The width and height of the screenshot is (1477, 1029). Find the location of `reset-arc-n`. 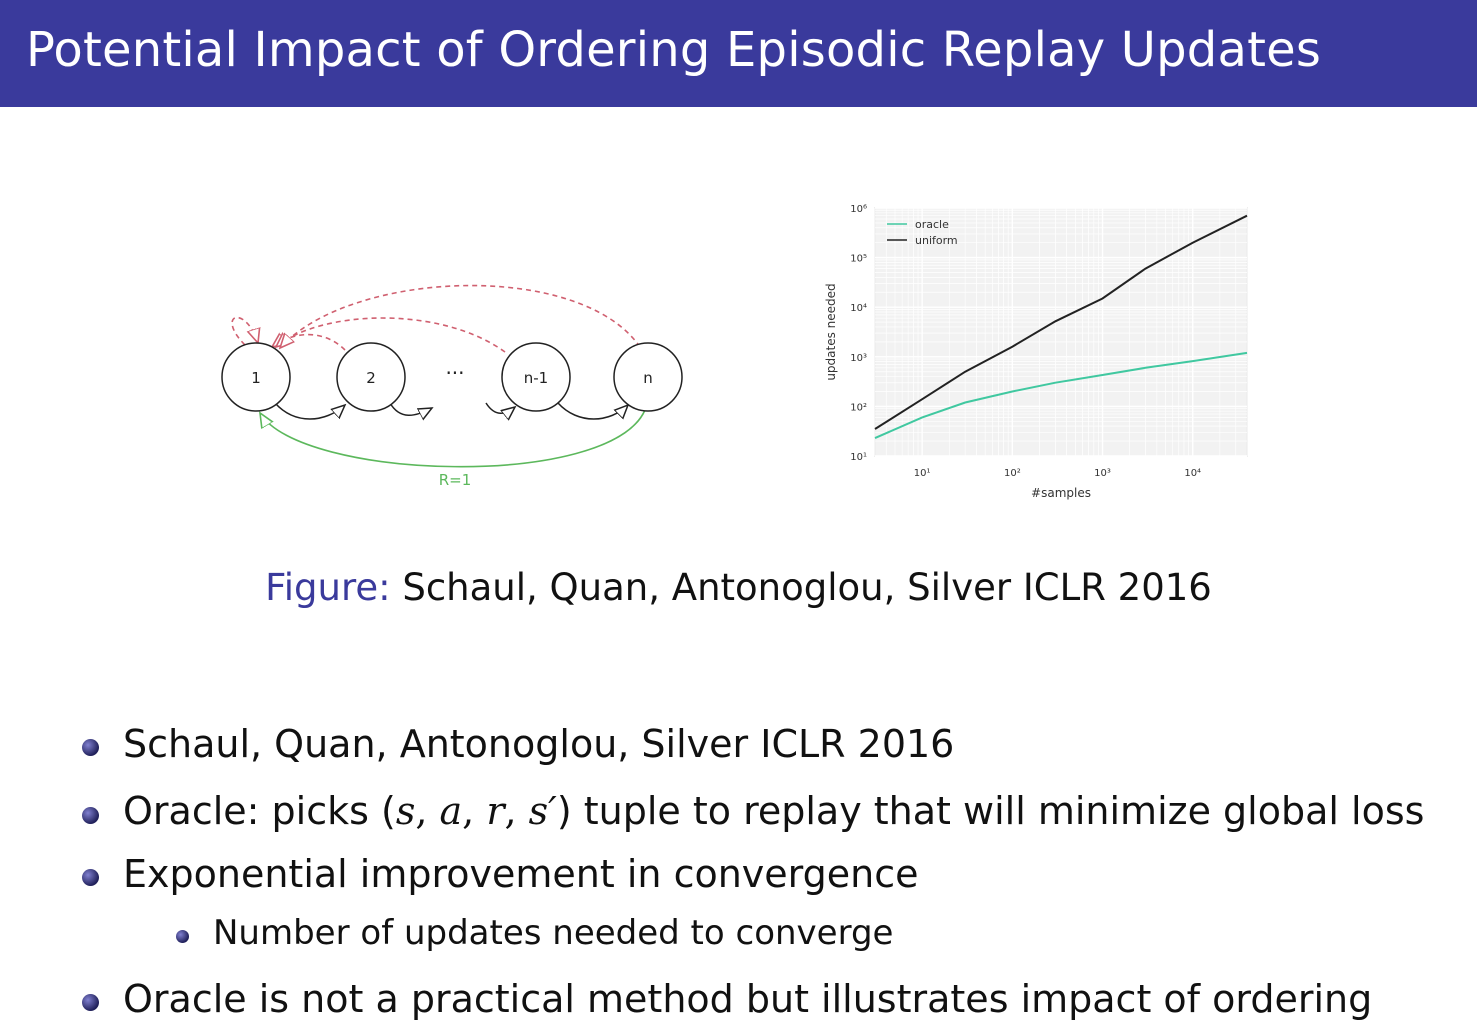

reset-arc-n is located at coordinates (460, 316).